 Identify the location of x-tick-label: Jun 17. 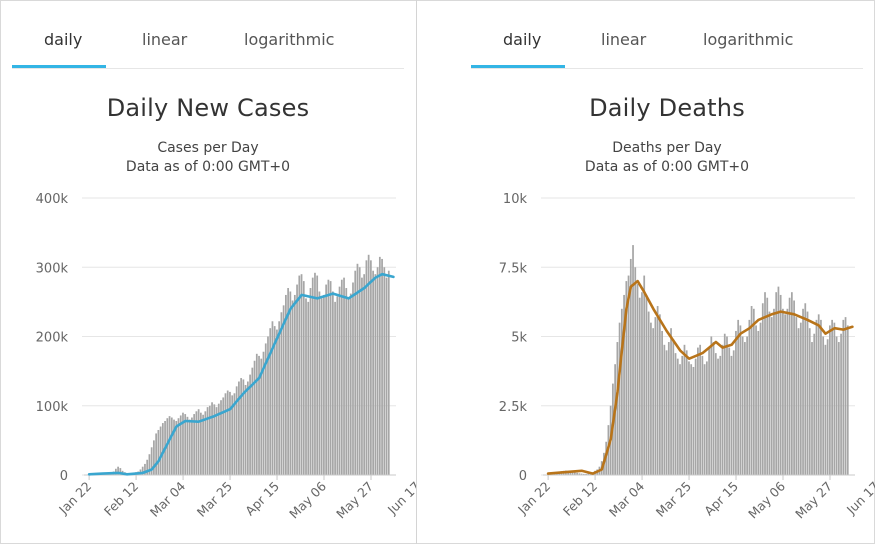
(400, 498).